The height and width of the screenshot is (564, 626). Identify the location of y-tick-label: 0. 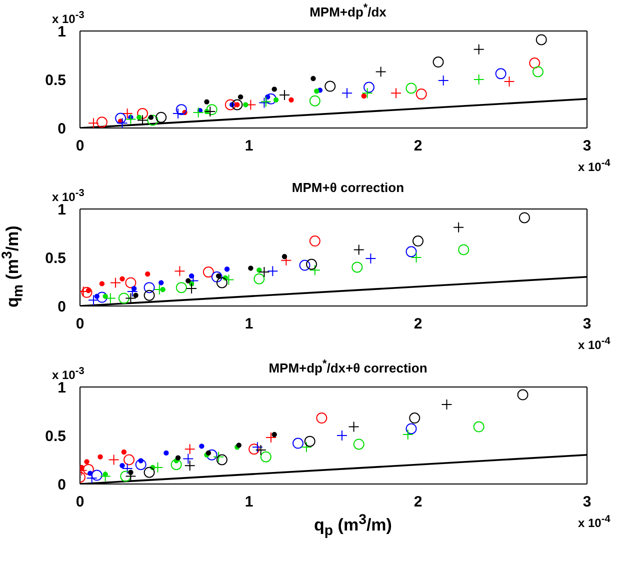
(62, 485).